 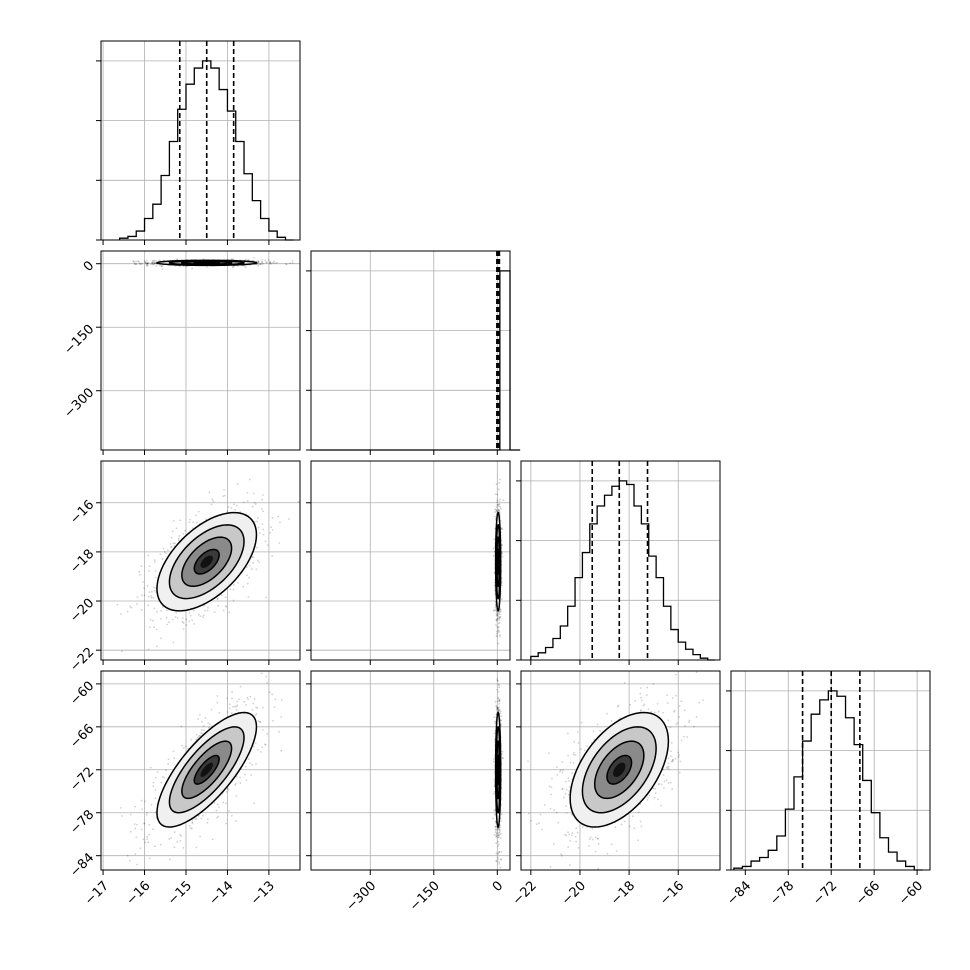 What do you see at coordinates (623, 893) in the screenshot?
I see `x-tick-label: −18` at bounding box center [623, 893].